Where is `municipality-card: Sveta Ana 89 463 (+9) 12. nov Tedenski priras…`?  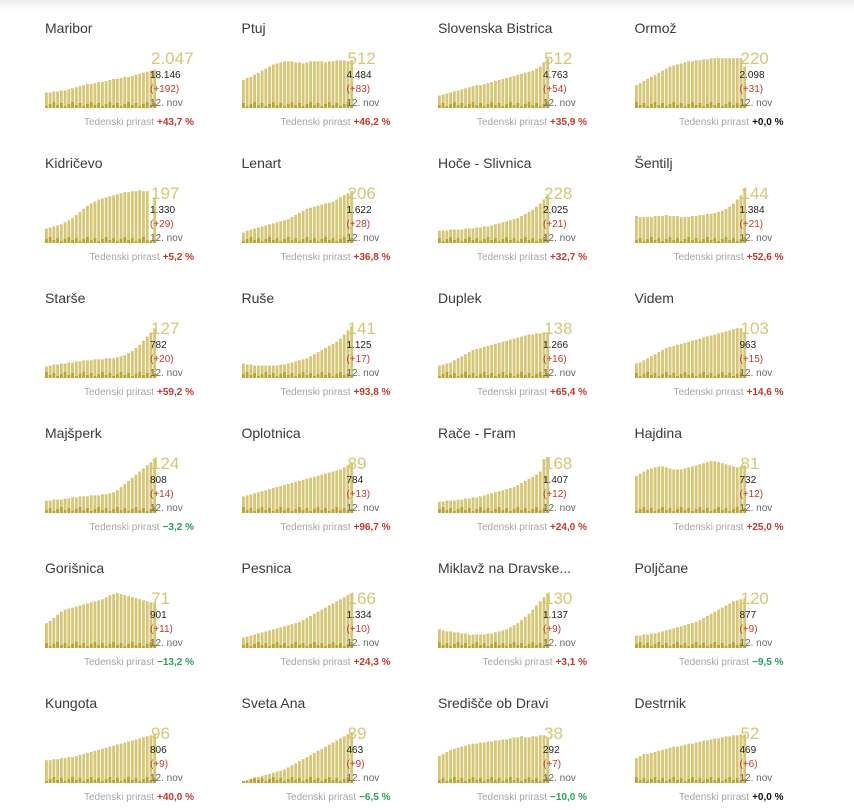 municipality-card: Sveta Ana 89 463 (+9) 12. nov Tedenski priras… is located at coordinates (328, 742).